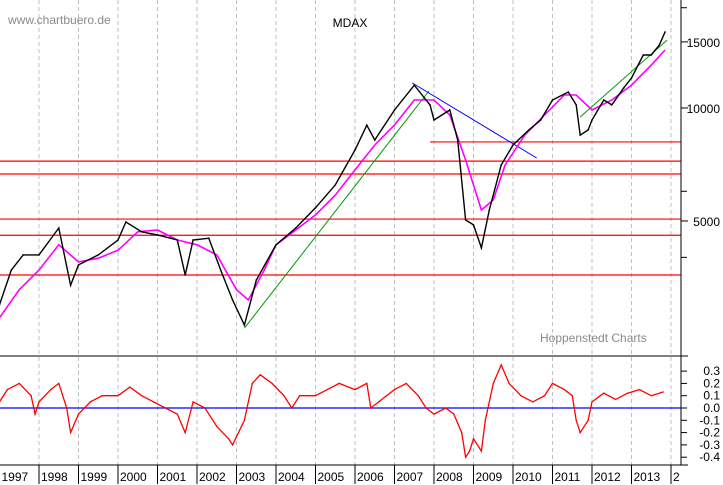  I want to click on x-tick-label: 2004, so click(291, 477).